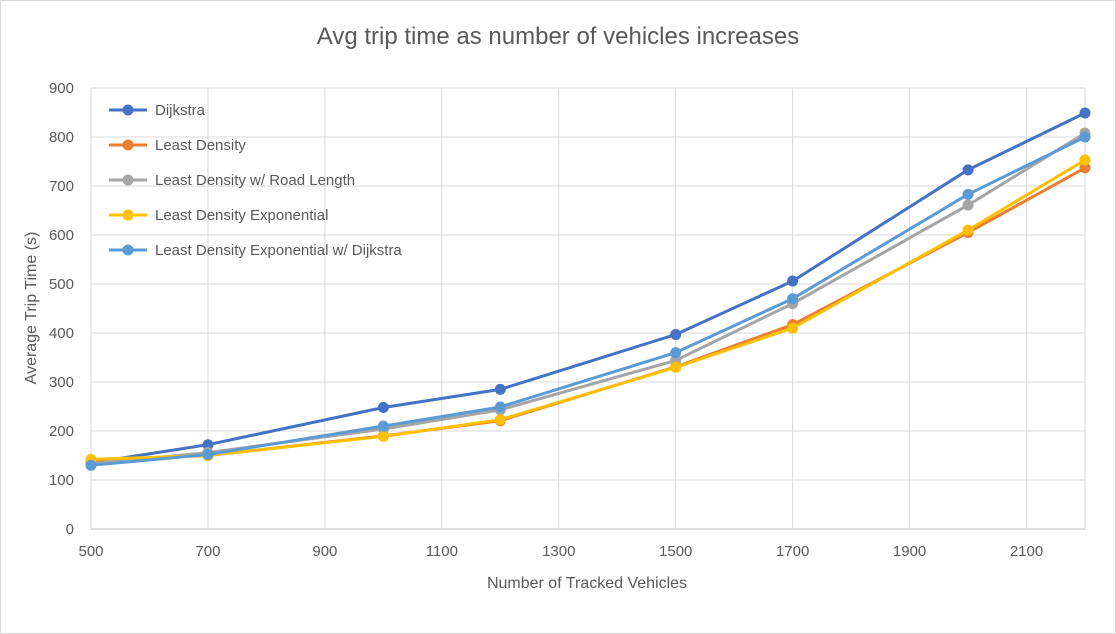 The width and height of the screenshot is (1116, 634). Describe the element at coordinates (180, 110) in the screenshot. I see `legend-label: Dijkstra` at that location.